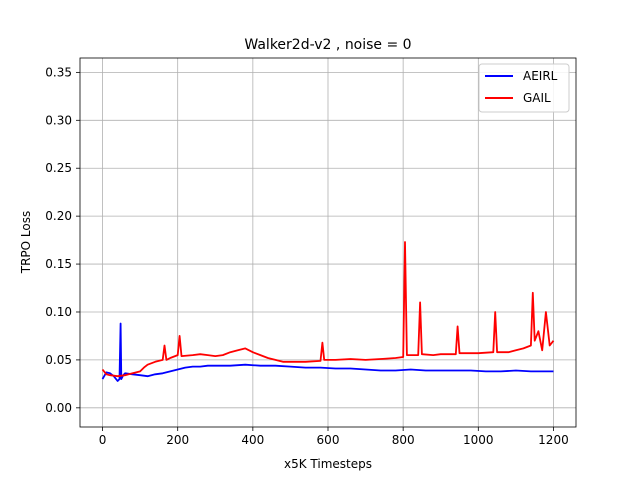  Describe the element at coordinates (58, 408) in the screenshot. I see `y-tick-label: 0.00` at that location.